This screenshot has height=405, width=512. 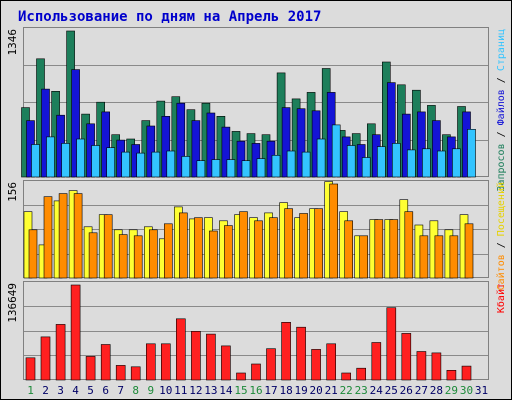 I want to click on bar-panel1-series3-day20, so click(x=321, y=158).